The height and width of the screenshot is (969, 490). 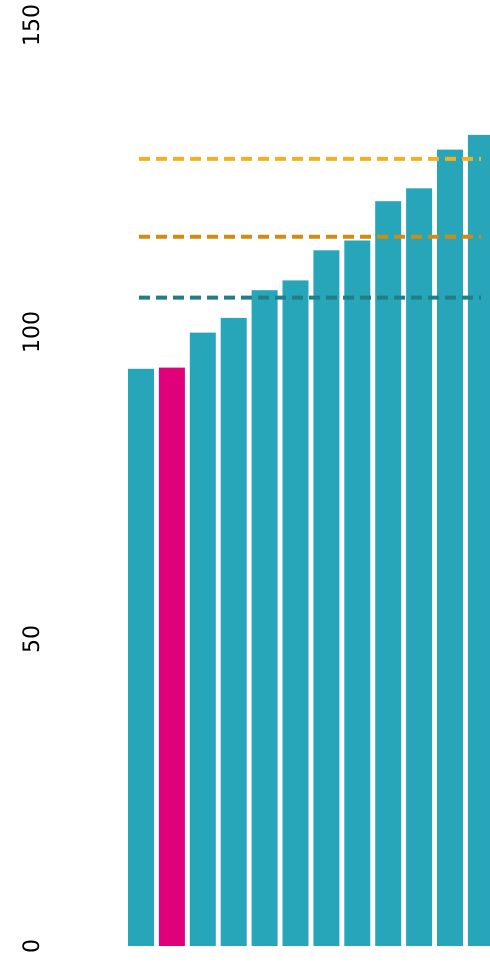 What do you see at coordinates (310, 228) in the screenshot?
I see `reference-lines` at bounding box center [310, 228].